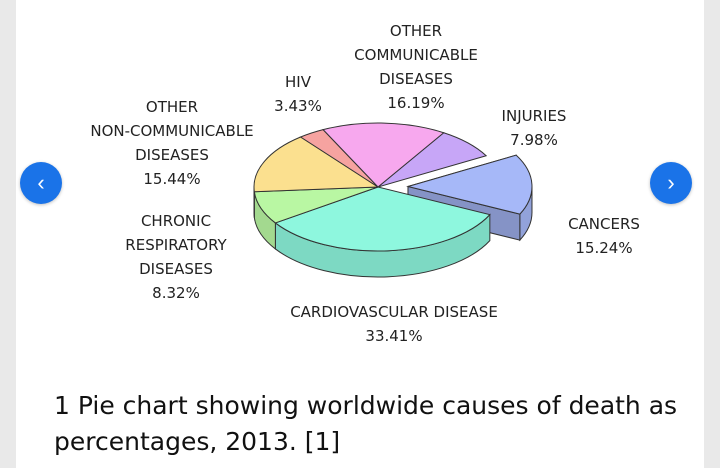 This screenshot has height=468, width=720. I want to click on slice-label-hiv: HIV 3.43%, so click(298, 94).